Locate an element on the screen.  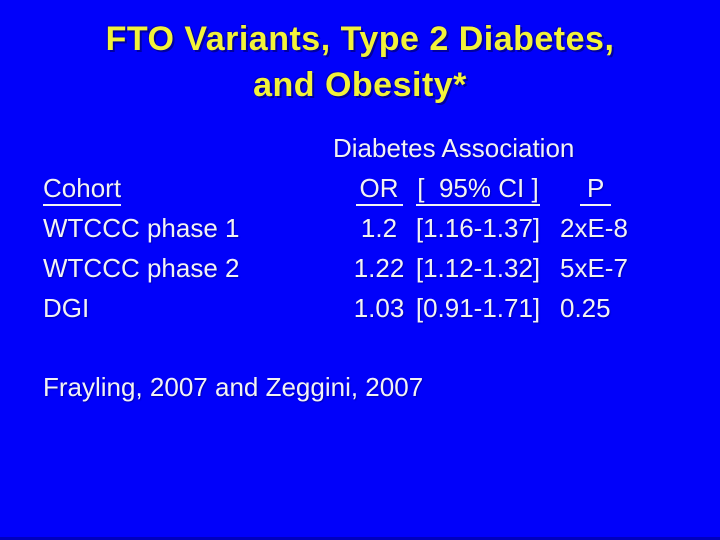
cell-or: 1.2 is located at coordinates (379, 228).